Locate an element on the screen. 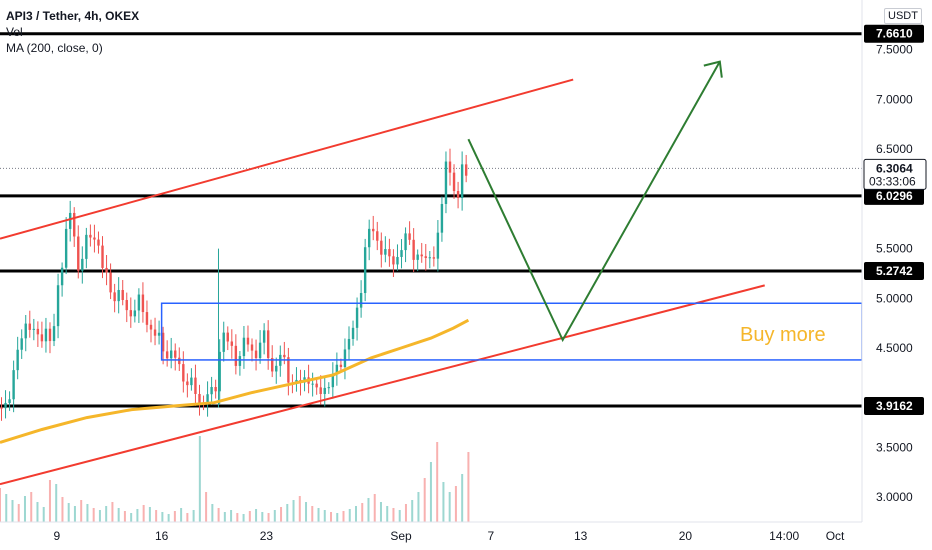 The width and height of the screenshot is (932, 550). x-tick-label: 16 is located at coordinates (162, 536).